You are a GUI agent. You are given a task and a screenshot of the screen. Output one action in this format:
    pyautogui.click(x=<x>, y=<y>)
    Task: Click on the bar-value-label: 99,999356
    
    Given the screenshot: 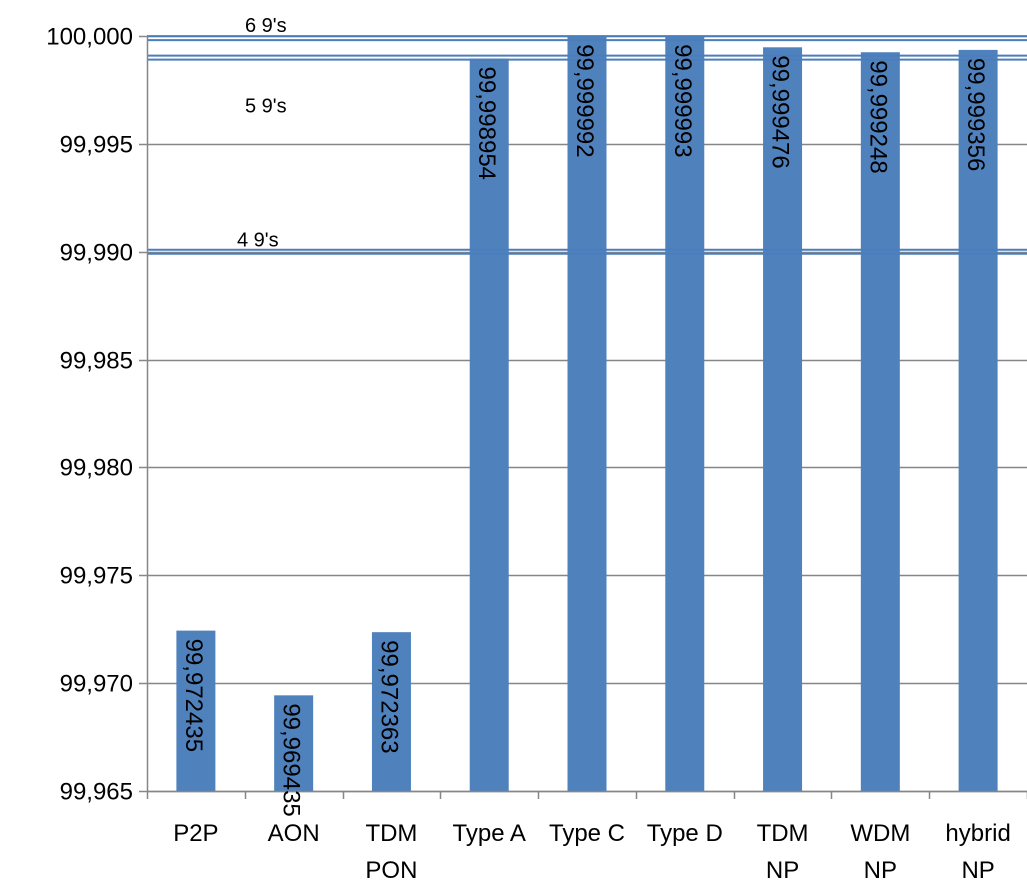 What is the action you would take?
    pyautogui.click(x=975, y=114)
    